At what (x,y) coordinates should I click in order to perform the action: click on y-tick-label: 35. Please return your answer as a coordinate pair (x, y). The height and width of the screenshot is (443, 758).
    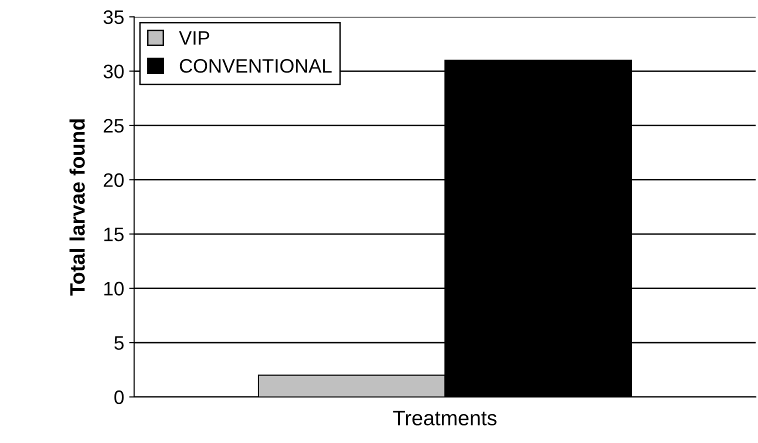
    Looking at the image, I should click on (114, 17).